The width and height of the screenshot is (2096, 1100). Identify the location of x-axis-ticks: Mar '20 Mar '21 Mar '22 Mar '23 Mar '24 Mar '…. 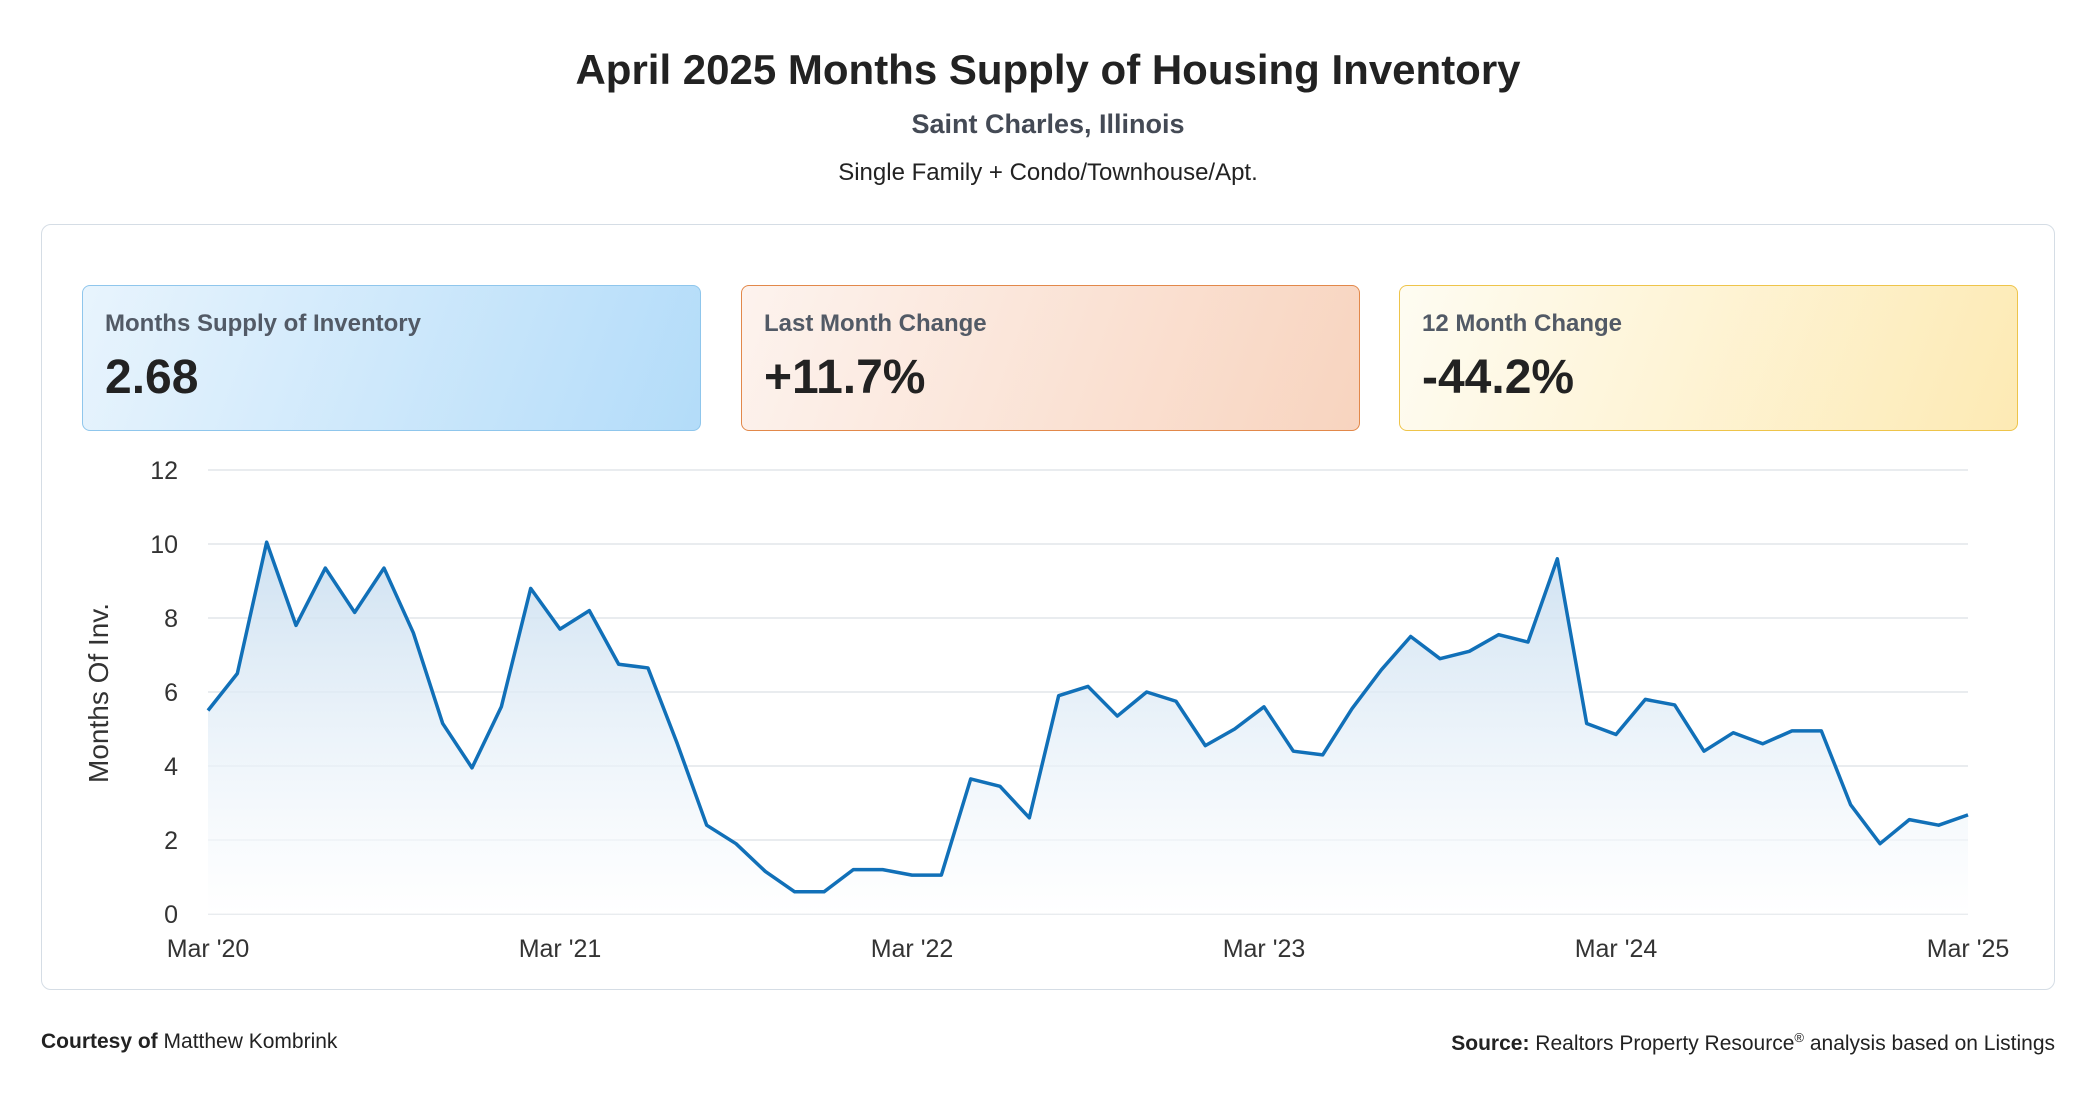
(1088, 949).